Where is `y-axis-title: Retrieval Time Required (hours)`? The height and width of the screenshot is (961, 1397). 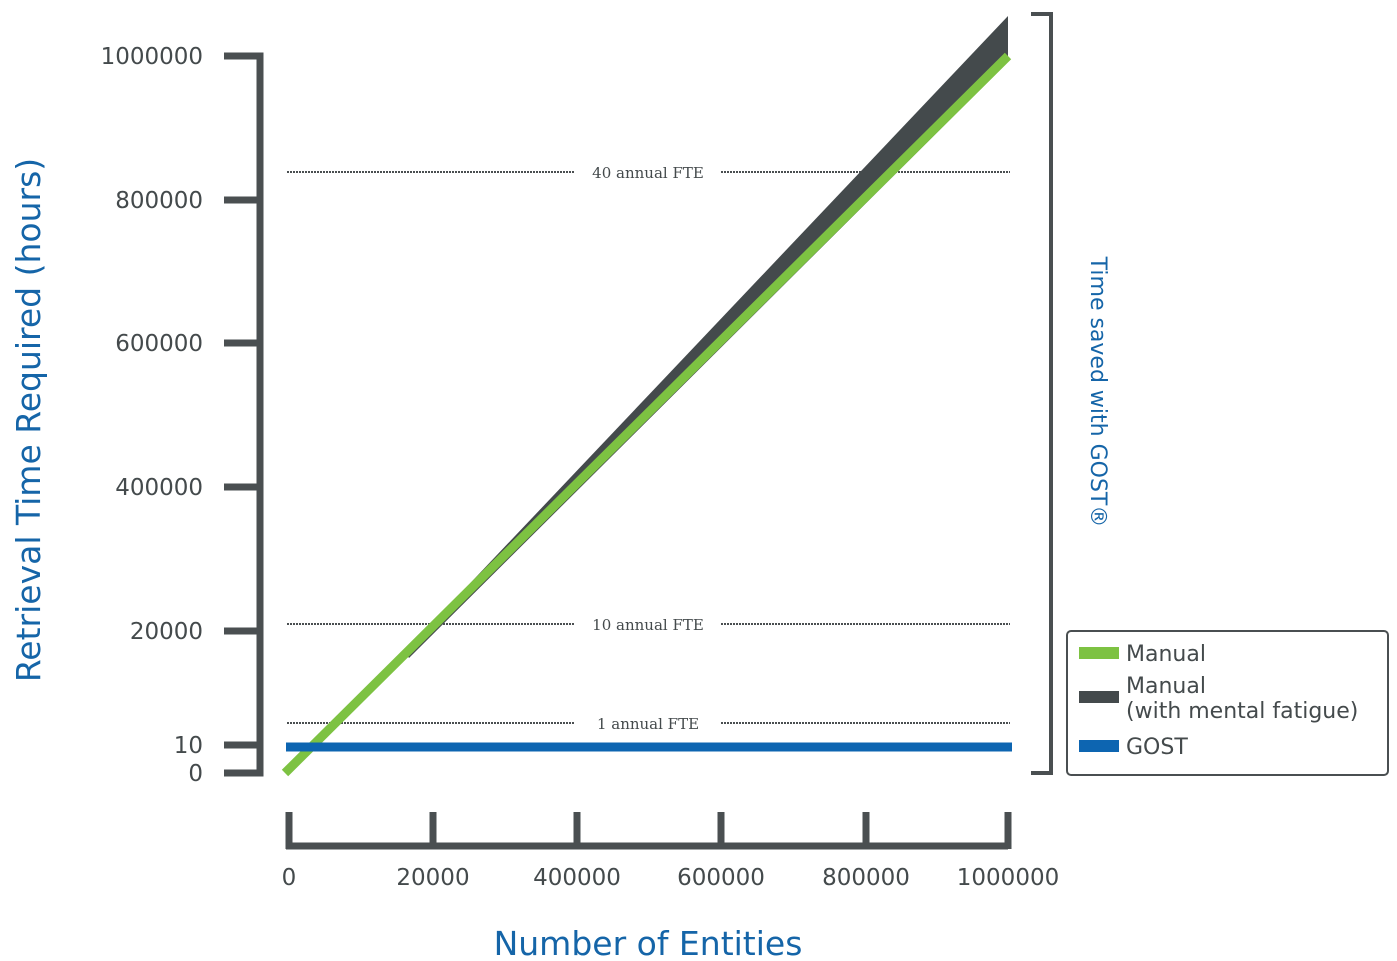 y-axis-title: Retrieval Time Required (hours) is located at coordinates (28, 420).